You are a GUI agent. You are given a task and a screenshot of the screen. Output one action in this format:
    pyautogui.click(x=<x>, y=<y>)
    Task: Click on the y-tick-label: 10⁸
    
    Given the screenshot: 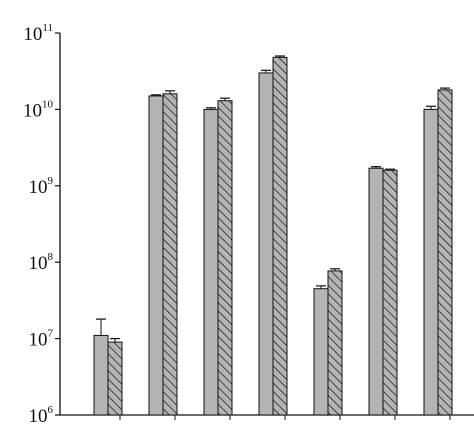 What is the action you would take?
    pyautogui.click(x=41, y=262)
    